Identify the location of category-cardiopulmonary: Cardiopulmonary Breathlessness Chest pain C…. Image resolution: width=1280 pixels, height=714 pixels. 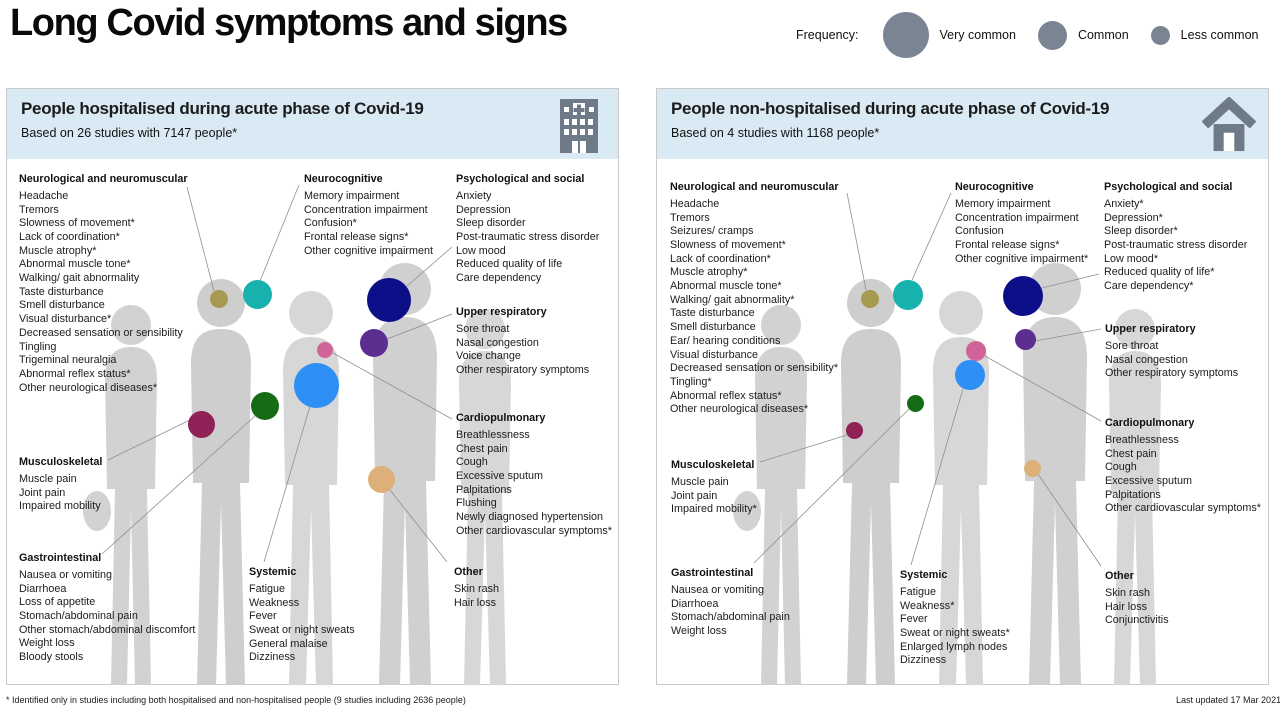
(534, 475).